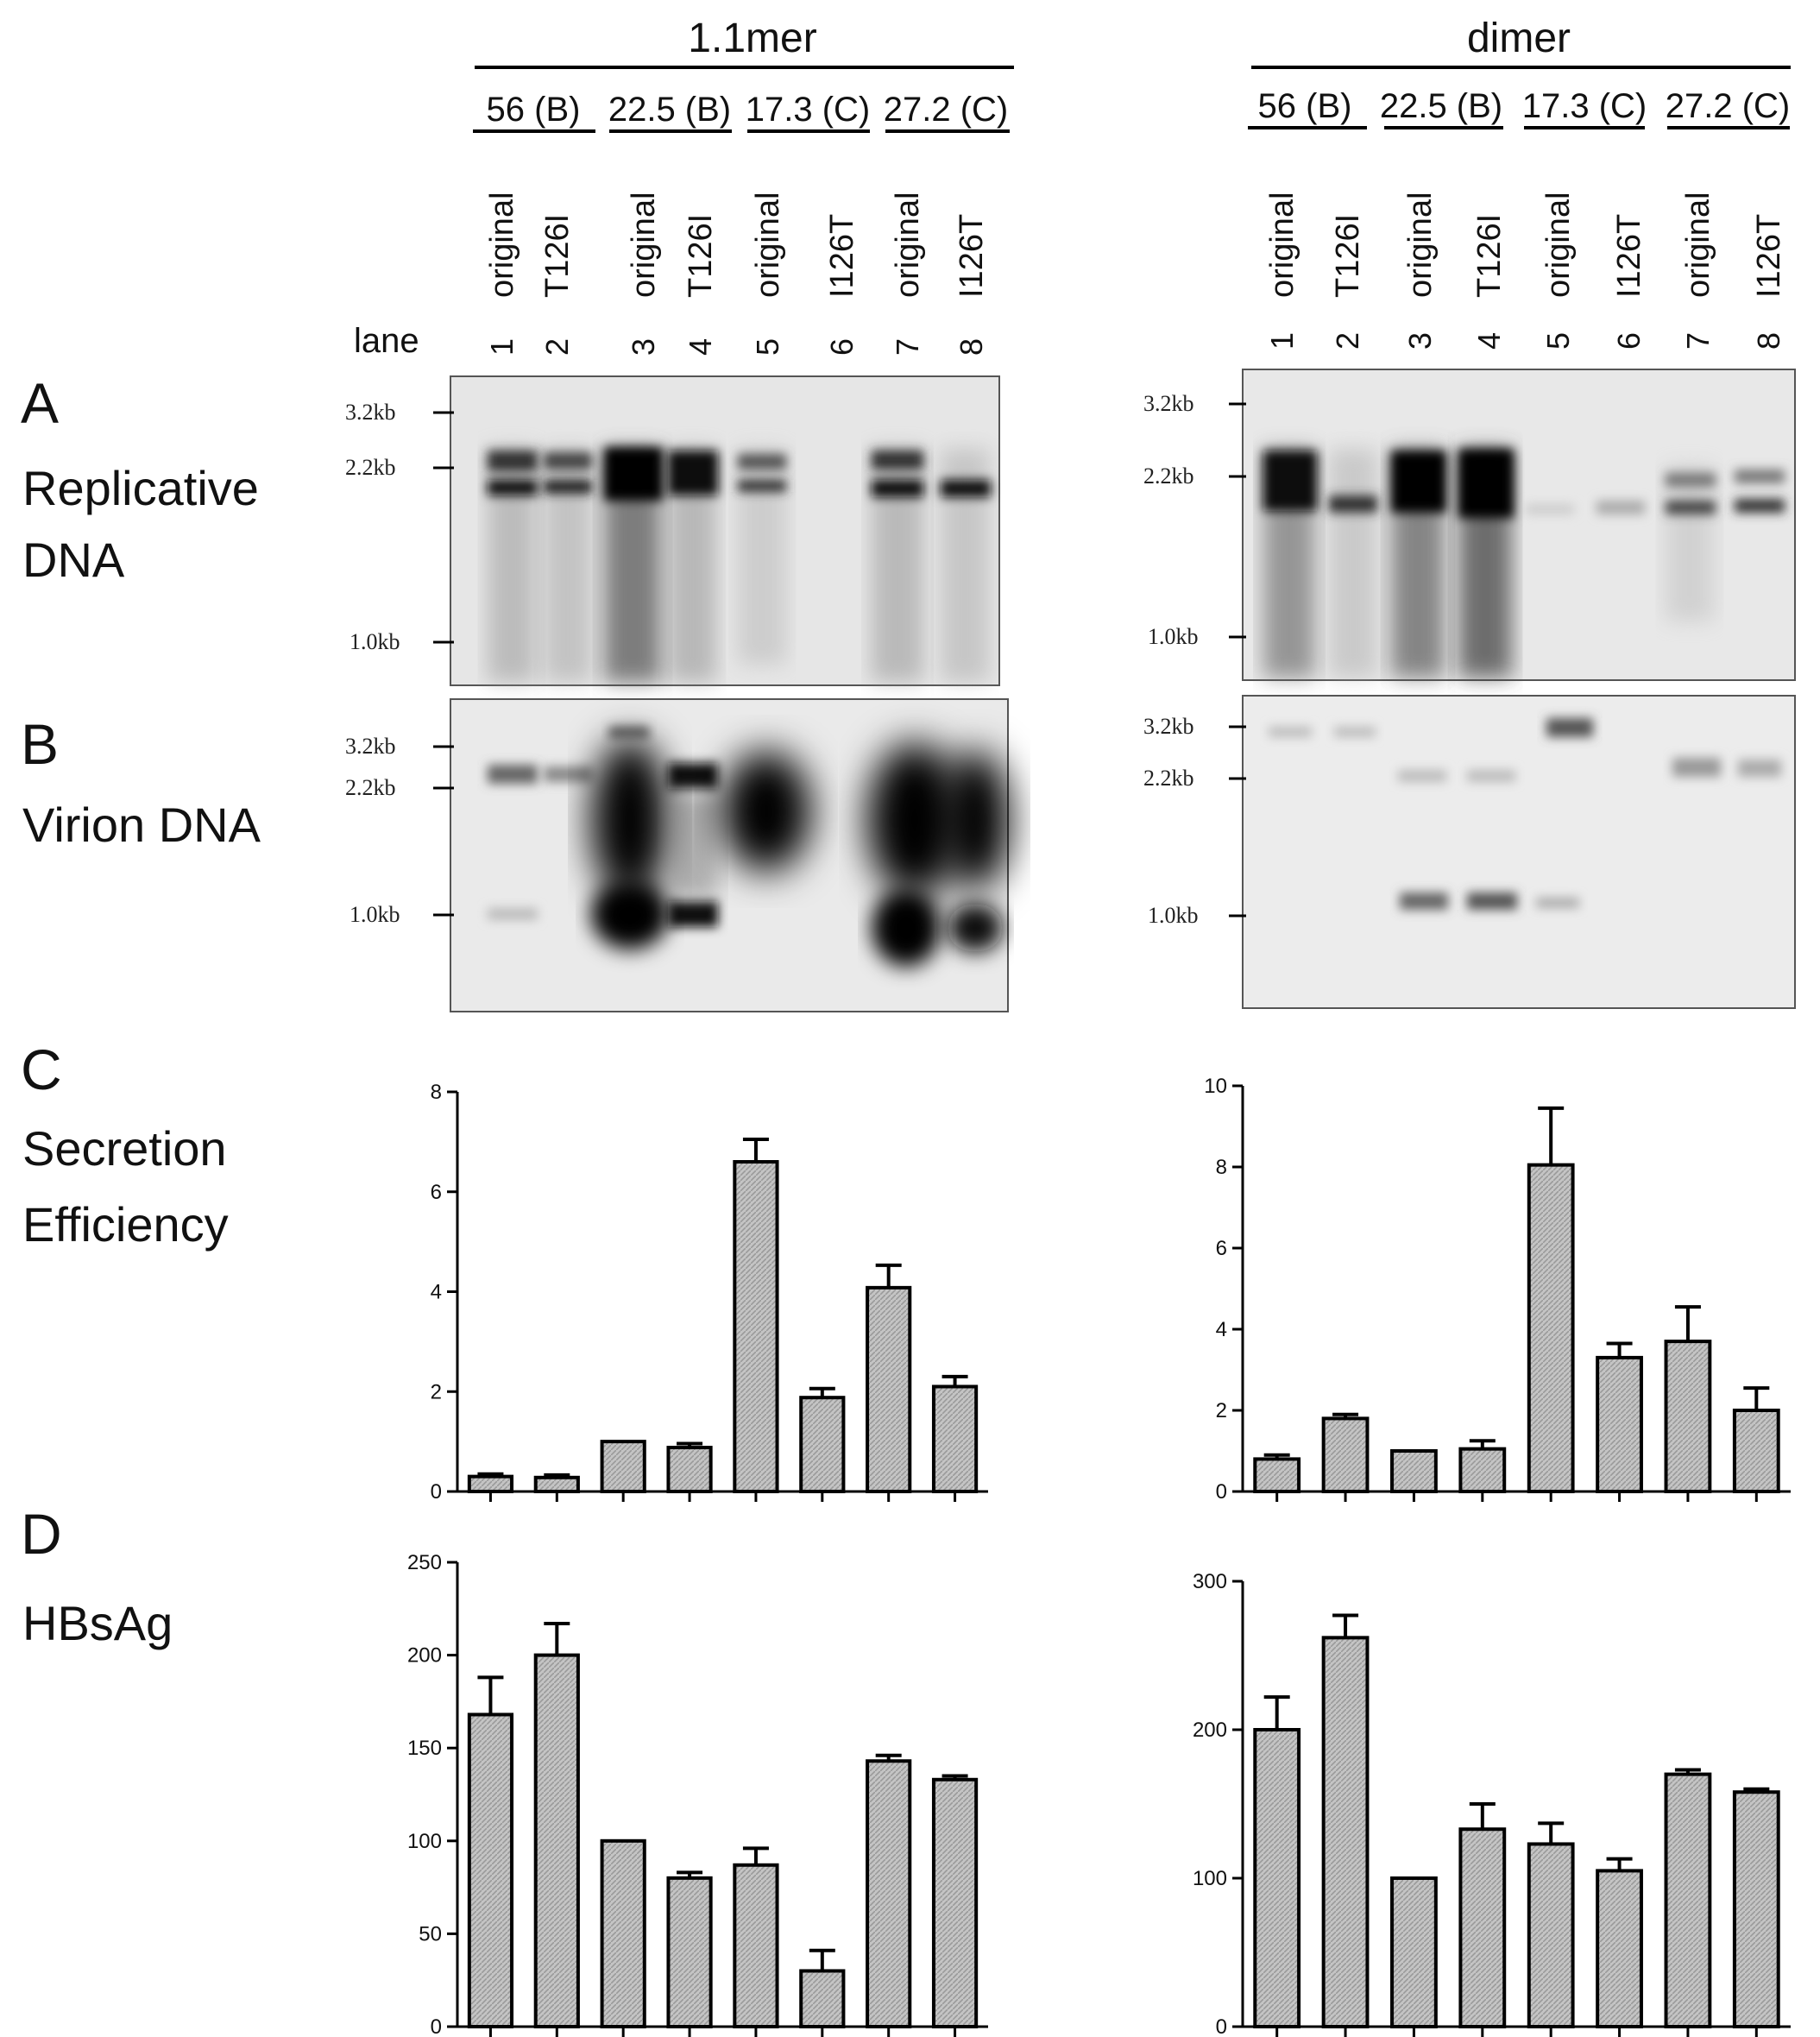 The image size is (1820, 2037). Describe the element at coordinates (1210, 1582) in the screenshot. I see `y-tick-label: 300` at that location.